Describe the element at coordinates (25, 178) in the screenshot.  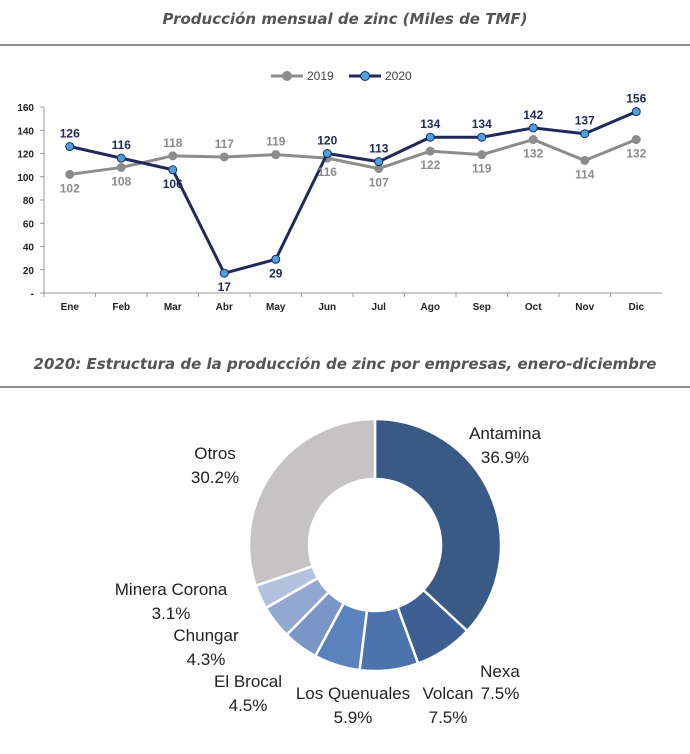
I see `y-tick-label: 100` at that location.